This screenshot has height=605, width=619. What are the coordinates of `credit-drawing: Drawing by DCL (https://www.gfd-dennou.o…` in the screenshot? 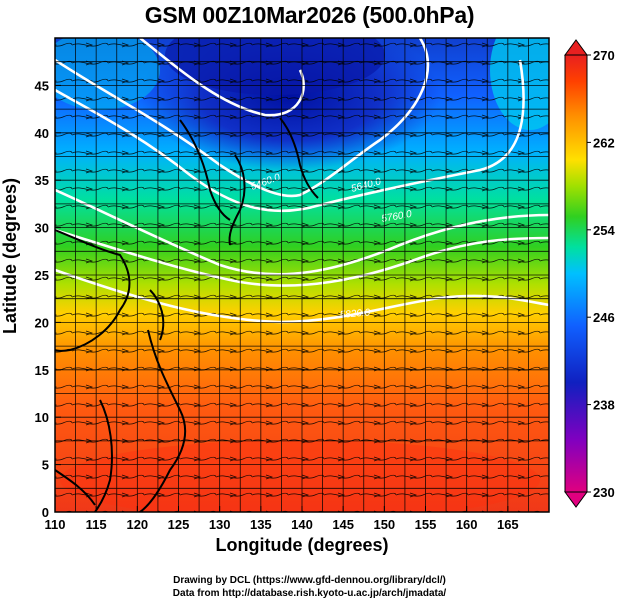 It's located at (309, 580).